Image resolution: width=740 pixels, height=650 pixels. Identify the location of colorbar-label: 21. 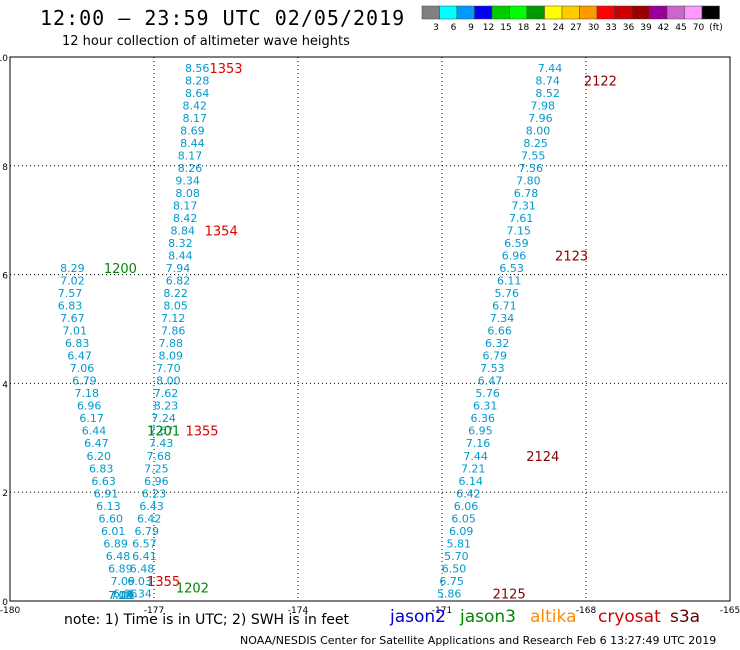
(540, 28).